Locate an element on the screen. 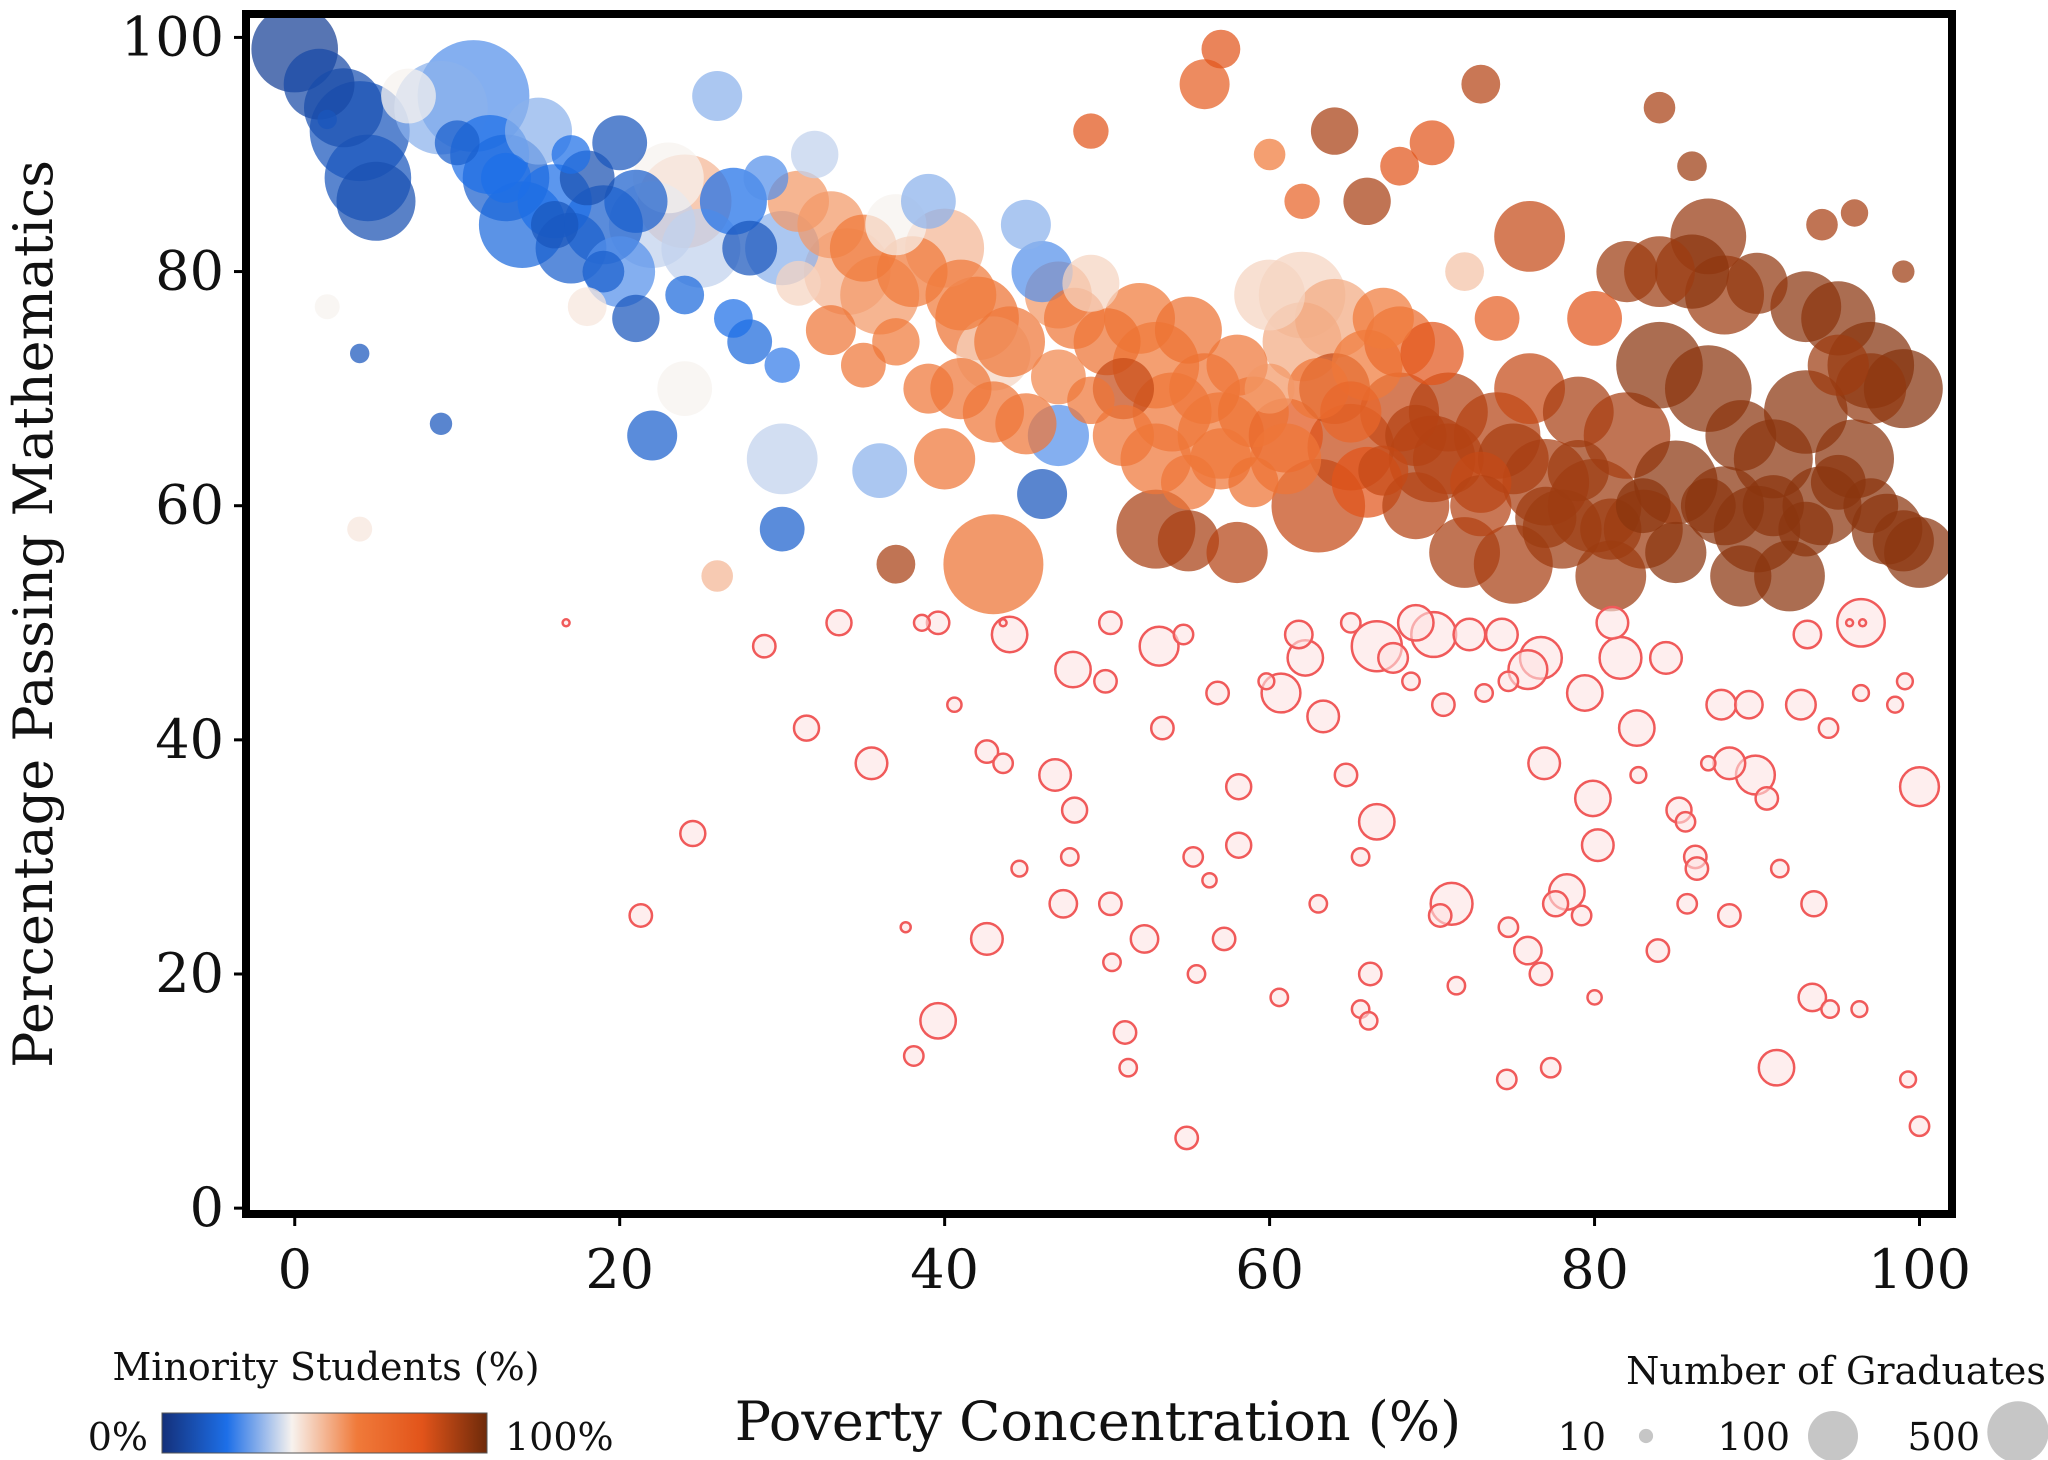 The width and height of the screenshot is (2048, 1460). size-legend-label-10: 10 is located at coordinates (1582, 1437).